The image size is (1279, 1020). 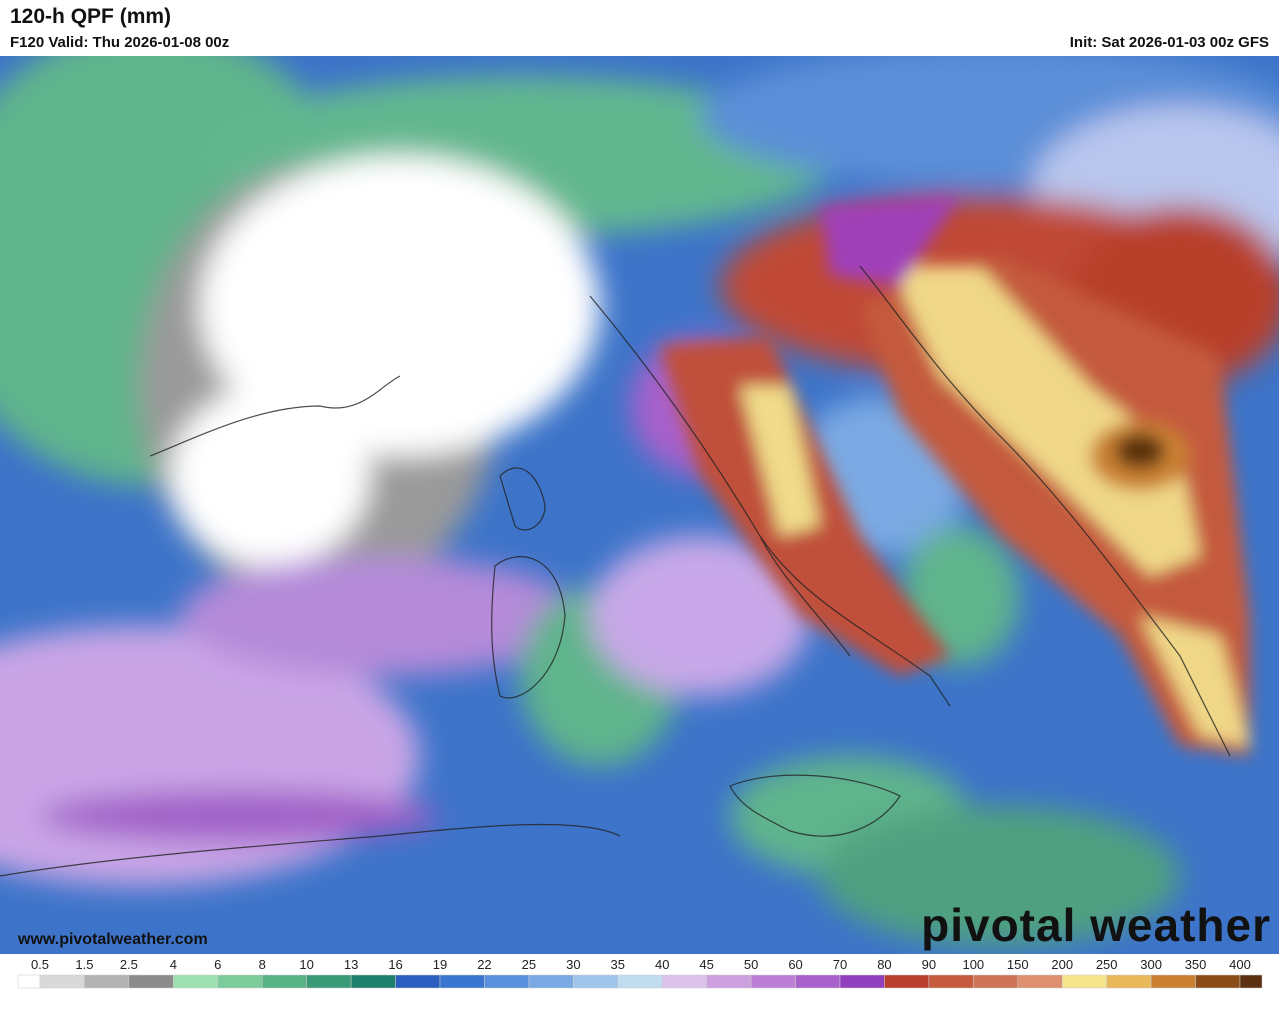 I want to click on colorbar-label: 35, so click(x=618, y=964).